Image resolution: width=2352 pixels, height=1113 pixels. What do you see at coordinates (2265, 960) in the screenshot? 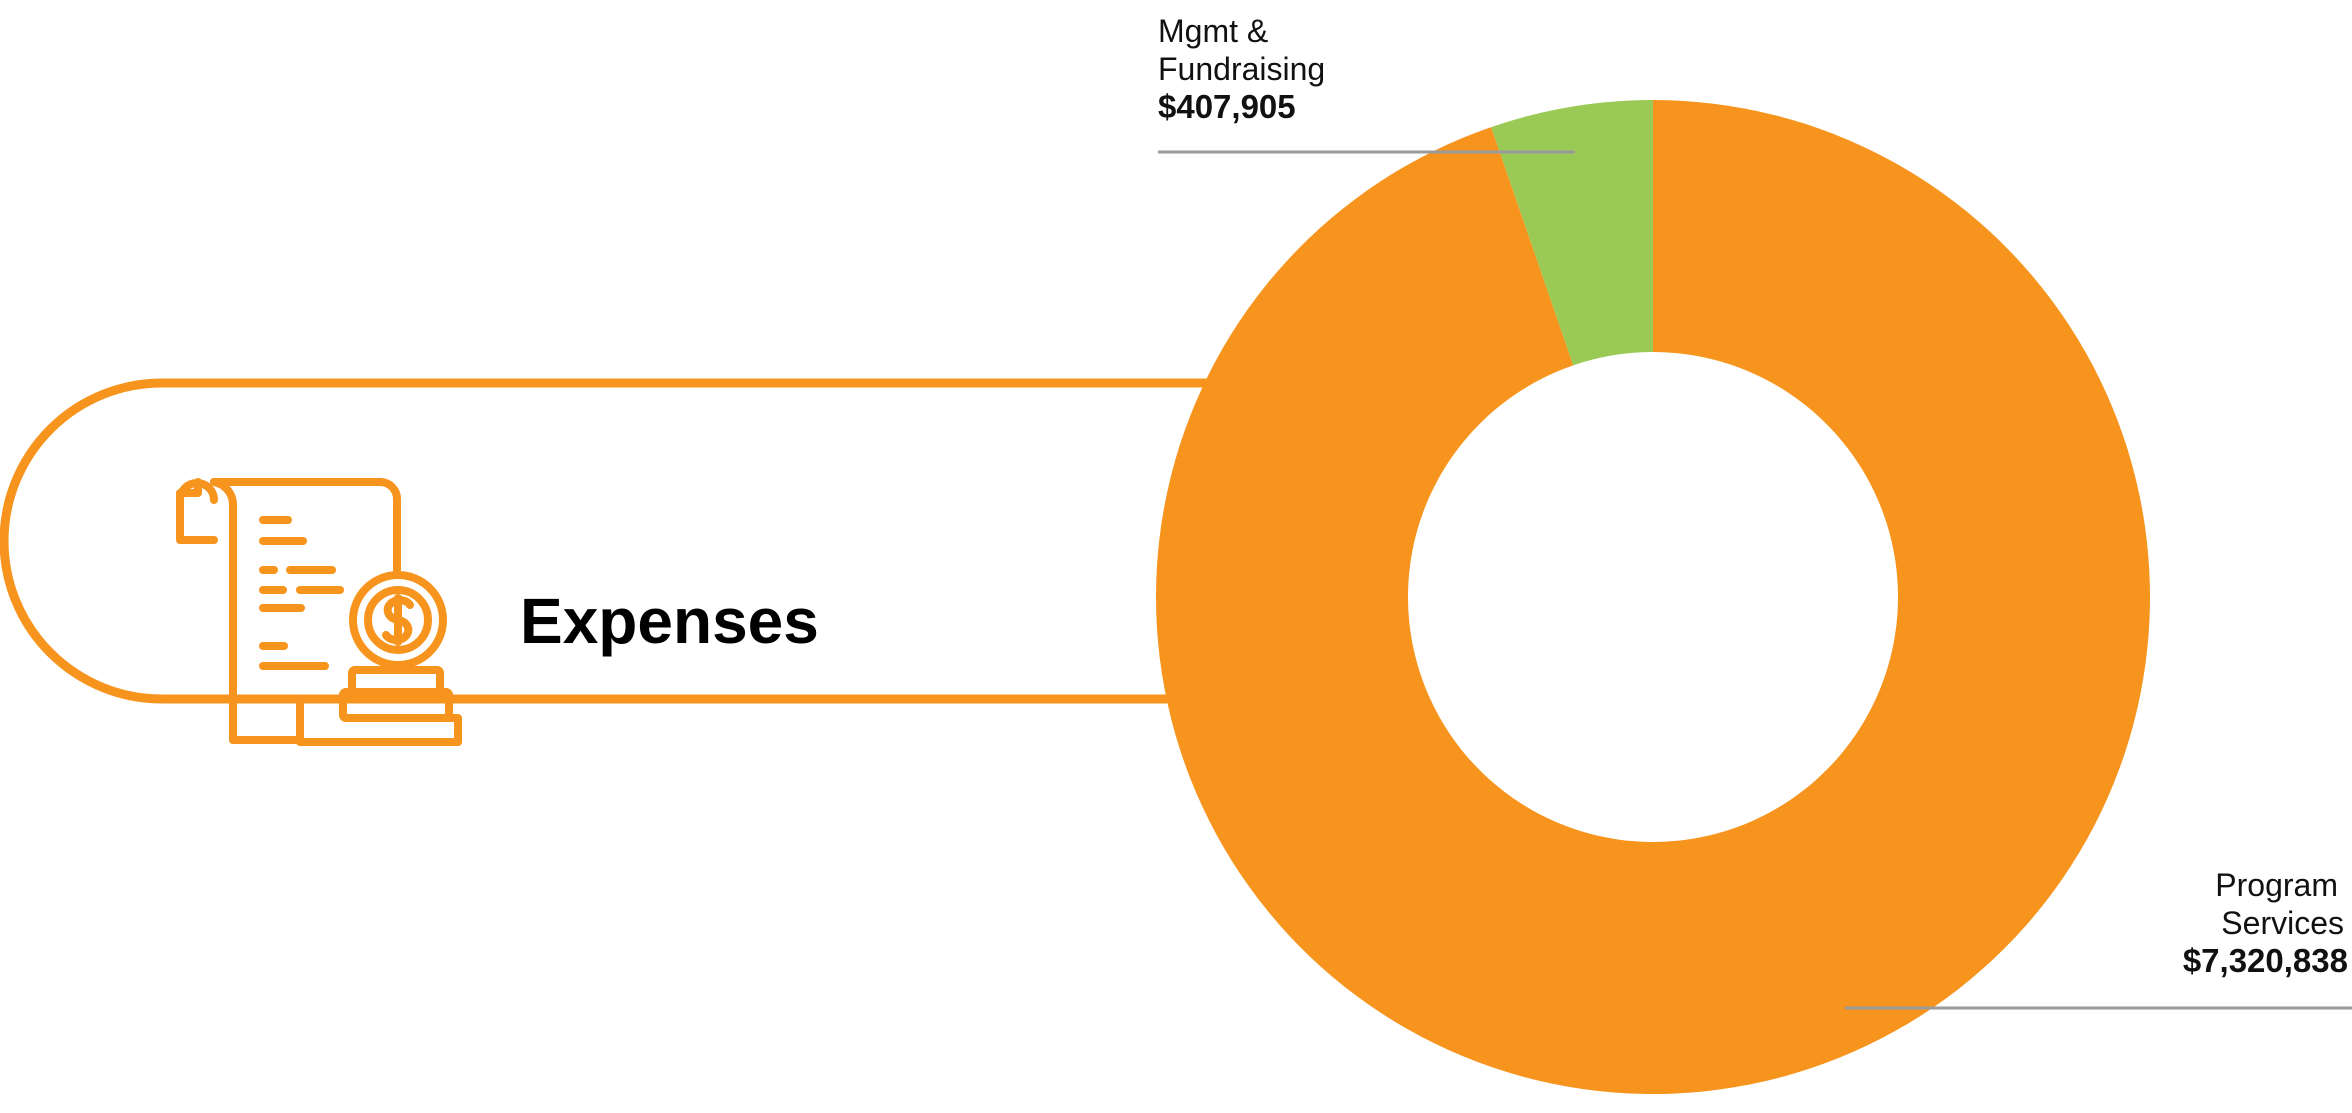
I see `slice-value: $7,320,838` at bounding box center [2265, 960].